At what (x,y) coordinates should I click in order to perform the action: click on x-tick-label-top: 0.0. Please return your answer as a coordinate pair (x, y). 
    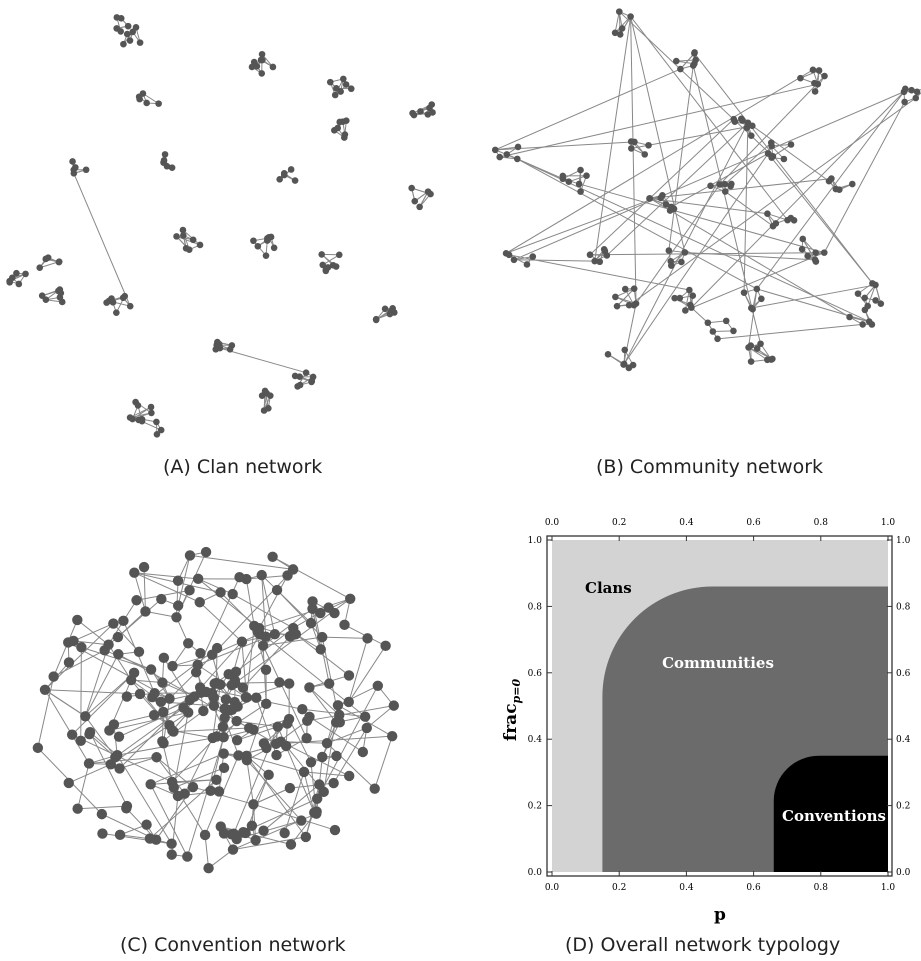
    Looking at the image, I should click on (552, 523).